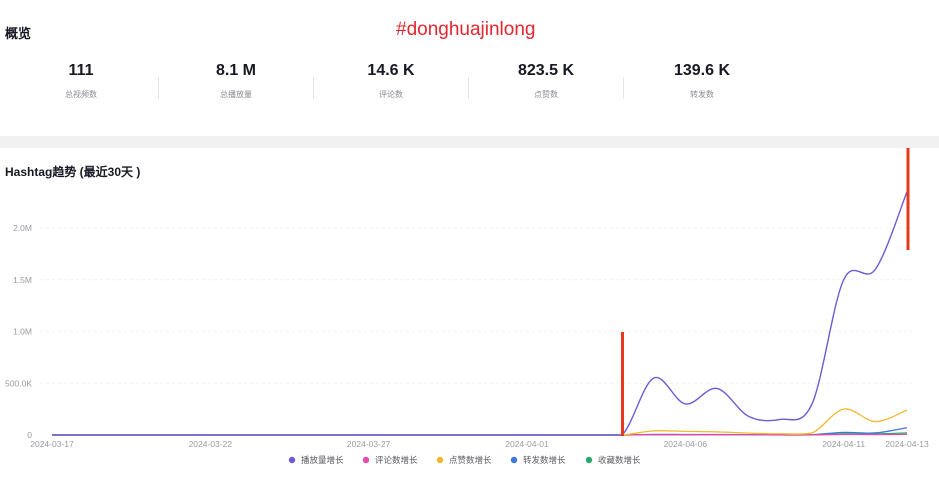  Describe the element at coordinates (702, 80) in the screenshot. I see `stat-shares: 139.6 K 转发数` at that location.